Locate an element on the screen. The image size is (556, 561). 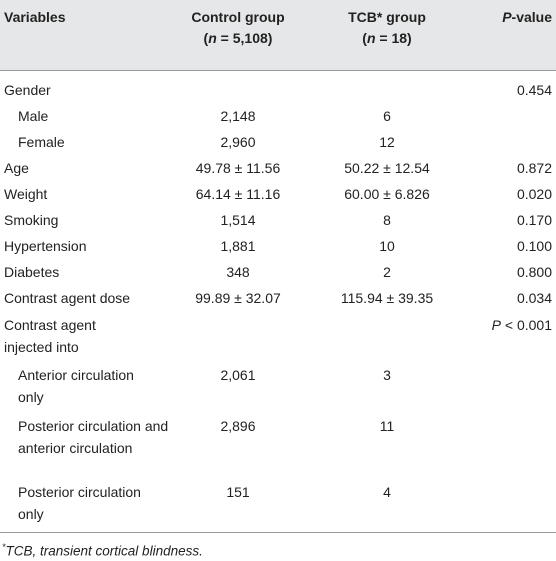
row-tcb: 50.22 ± 12.54 is located at coordinates (387, 168).